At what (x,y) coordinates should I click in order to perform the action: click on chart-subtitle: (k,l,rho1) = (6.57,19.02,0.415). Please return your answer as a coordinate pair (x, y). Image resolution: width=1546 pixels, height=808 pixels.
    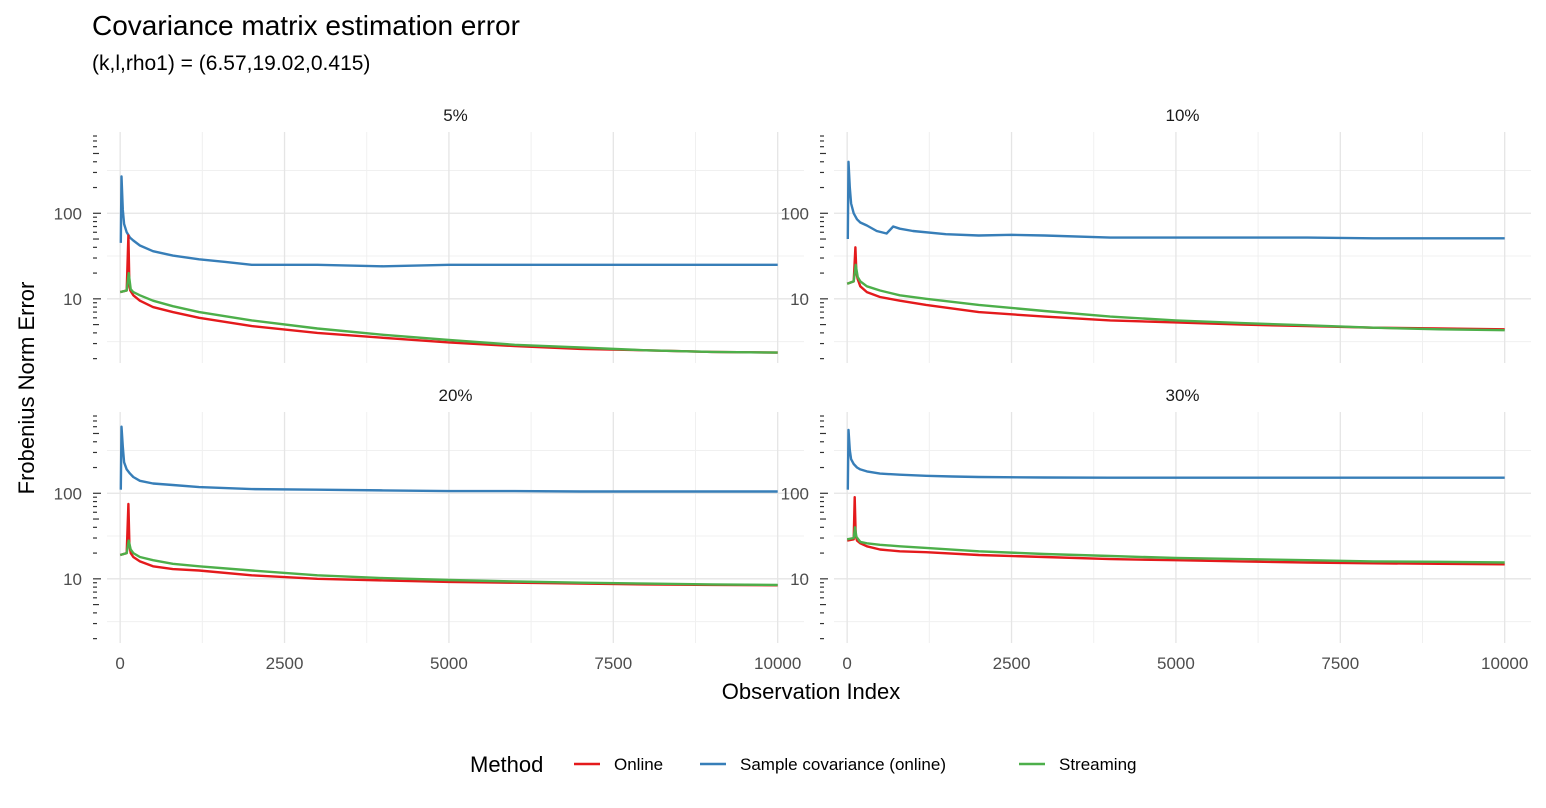
    Looking at the image, I should click on (231, 63).